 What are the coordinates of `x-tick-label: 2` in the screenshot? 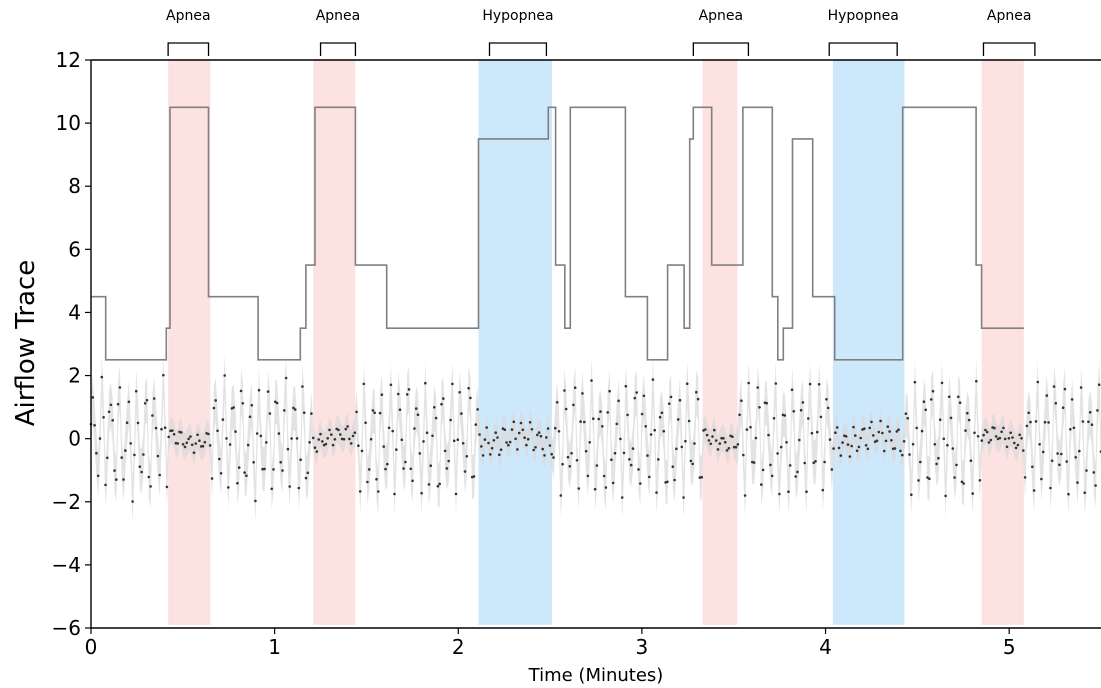 It's located at (458, 647).